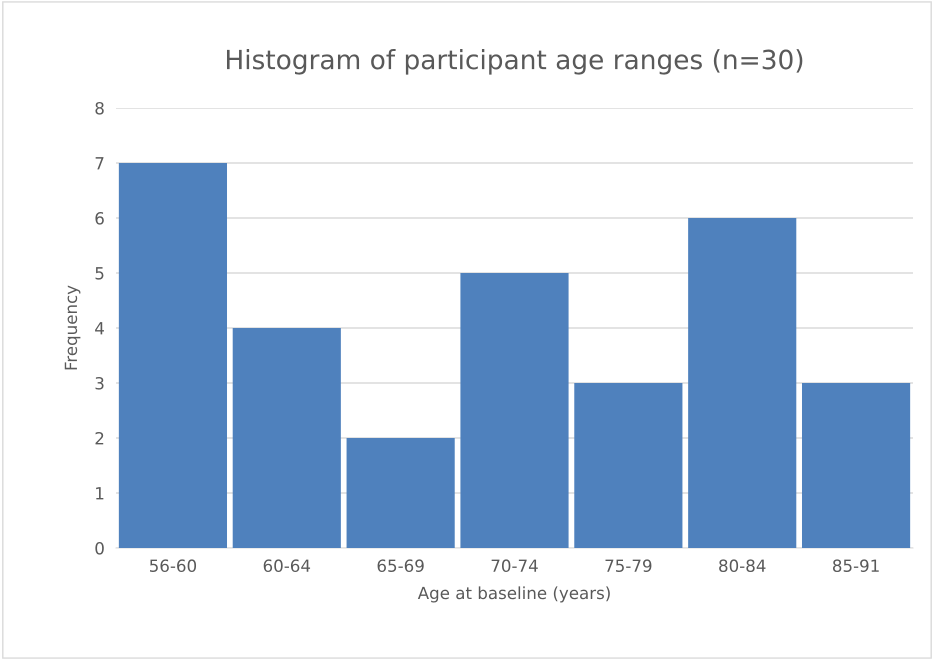  What do you see at coordinates (855, 565) in the screenshot?
I see `x-tick-label: 85-91` at bounding box center [855, 565].